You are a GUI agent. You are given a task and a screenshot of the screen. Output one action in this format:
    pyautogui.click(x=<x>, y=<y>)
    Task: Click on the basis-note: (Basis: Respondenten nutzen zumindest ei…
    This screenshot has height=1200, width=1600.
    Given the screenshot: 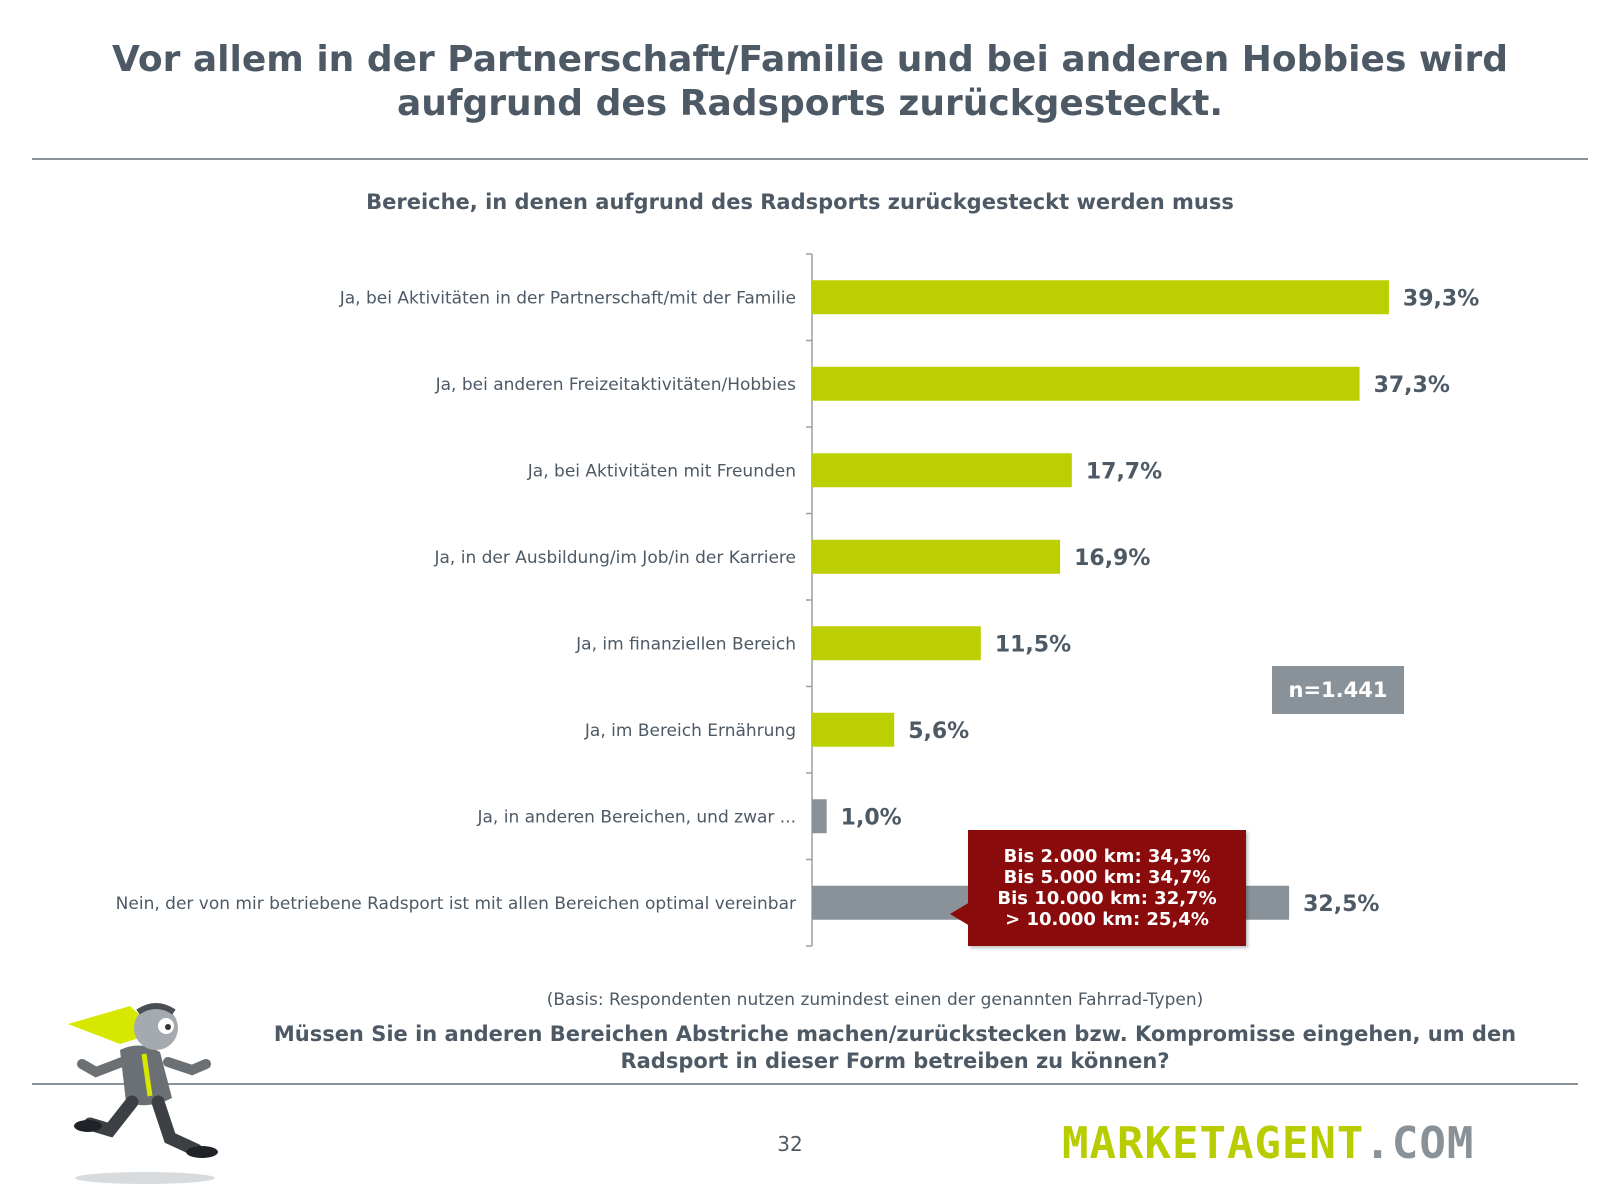 What is the action you would take?
    pyautogui.click(x=875, y=1000)
    